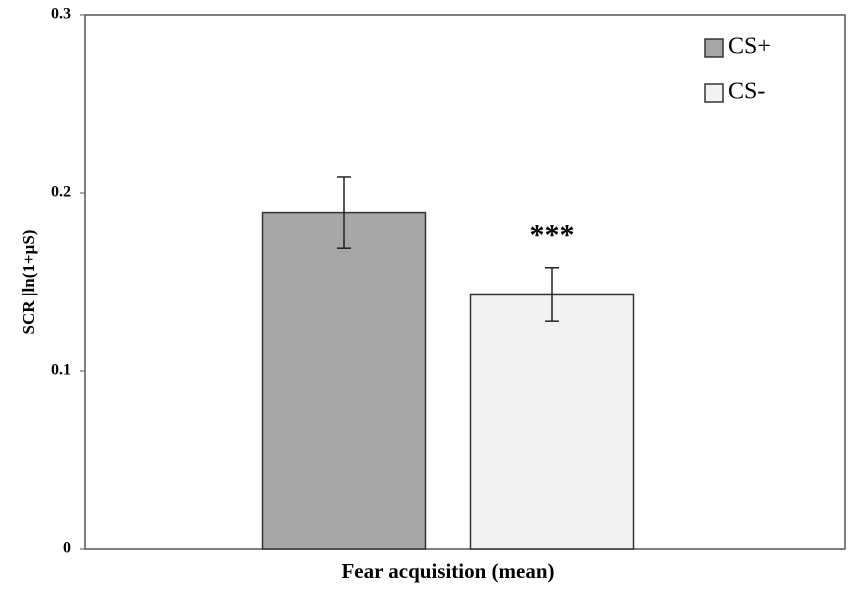 The height and width of the screenshot is (599, 850). Describe the element at coordinates (61, 192) in the screenshot. I see `y-tick-label: 0.2` at that location.